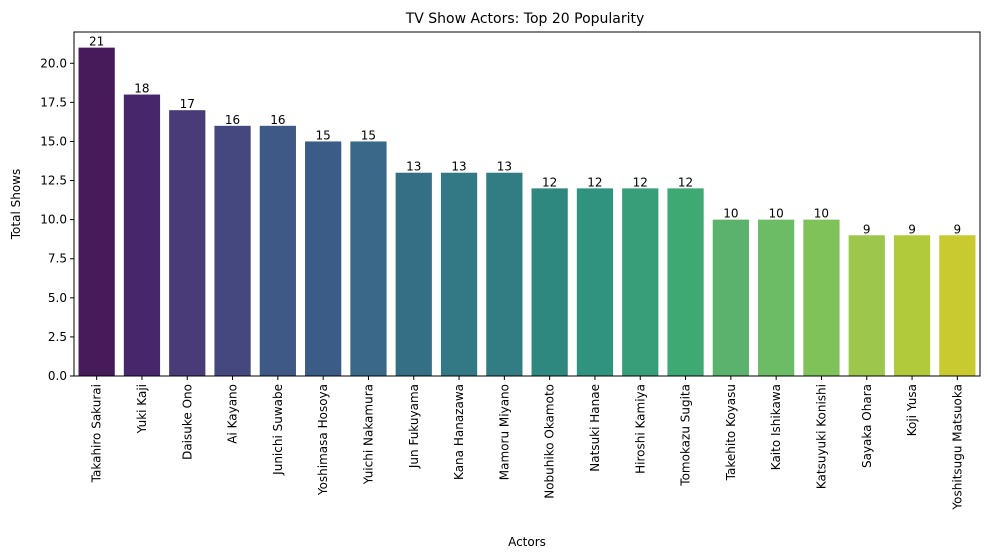 The height and width of the screenshot is (560, 989). Describe the element at coordinates (776, 427) in the screenshot. I see `x-tick-label: Kaito Ishikawa` at that location.